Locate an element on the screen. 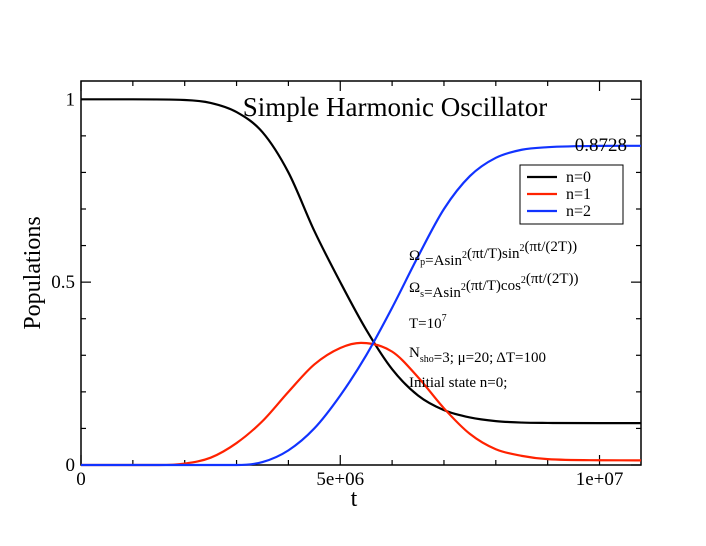  legend-label-n-0: n=0 is located at coordinates (578, 177).